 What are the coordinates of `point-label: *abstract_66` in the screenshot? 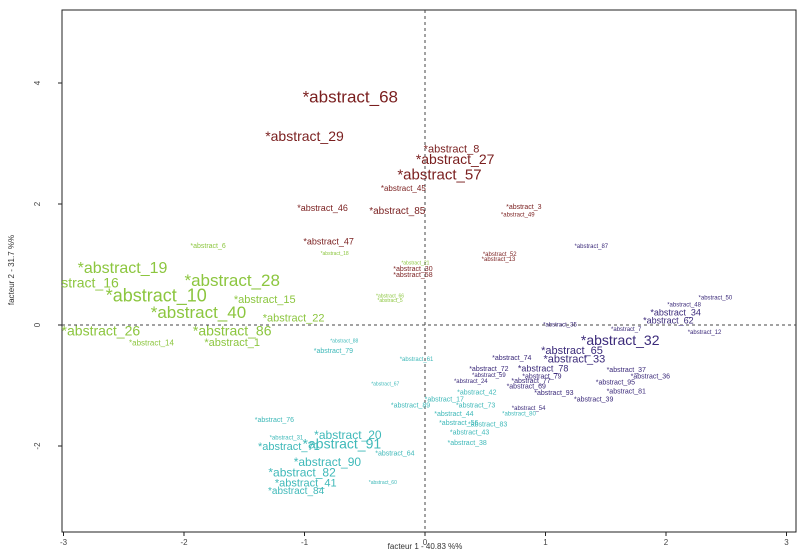 It's located at (390, 296).